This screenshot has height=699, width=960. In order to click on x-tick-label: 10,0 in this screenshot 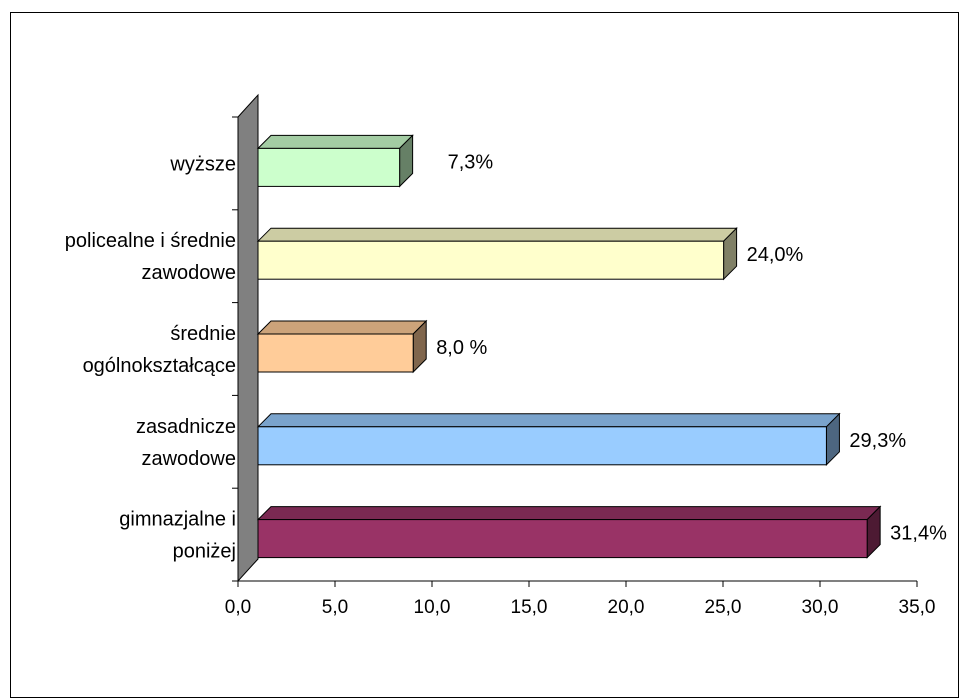, I will do `click(432, 607)`.